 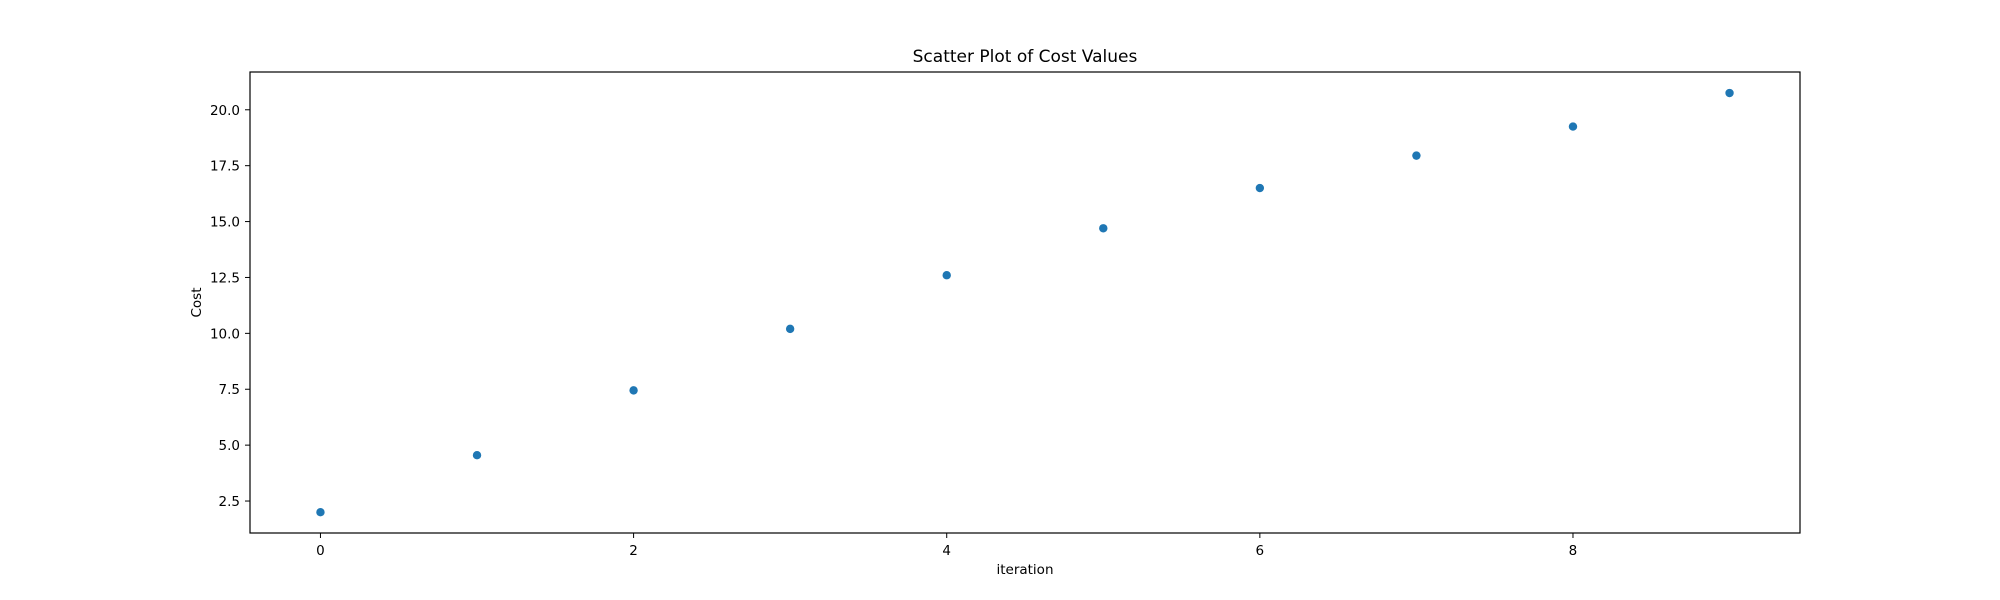 I want to click on x-tick-label: 4, so click(x=946, y=551).